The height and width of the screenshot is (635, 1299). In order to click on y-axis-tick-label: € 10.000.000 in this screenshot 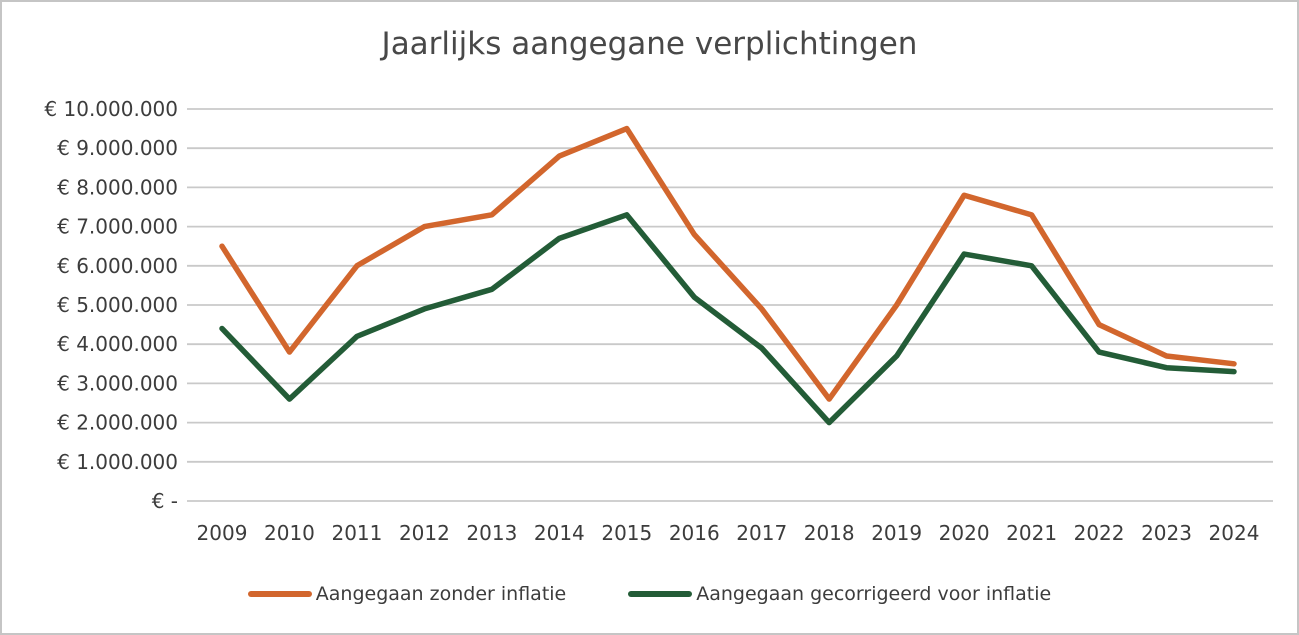, I will do `click(111, 109)`.